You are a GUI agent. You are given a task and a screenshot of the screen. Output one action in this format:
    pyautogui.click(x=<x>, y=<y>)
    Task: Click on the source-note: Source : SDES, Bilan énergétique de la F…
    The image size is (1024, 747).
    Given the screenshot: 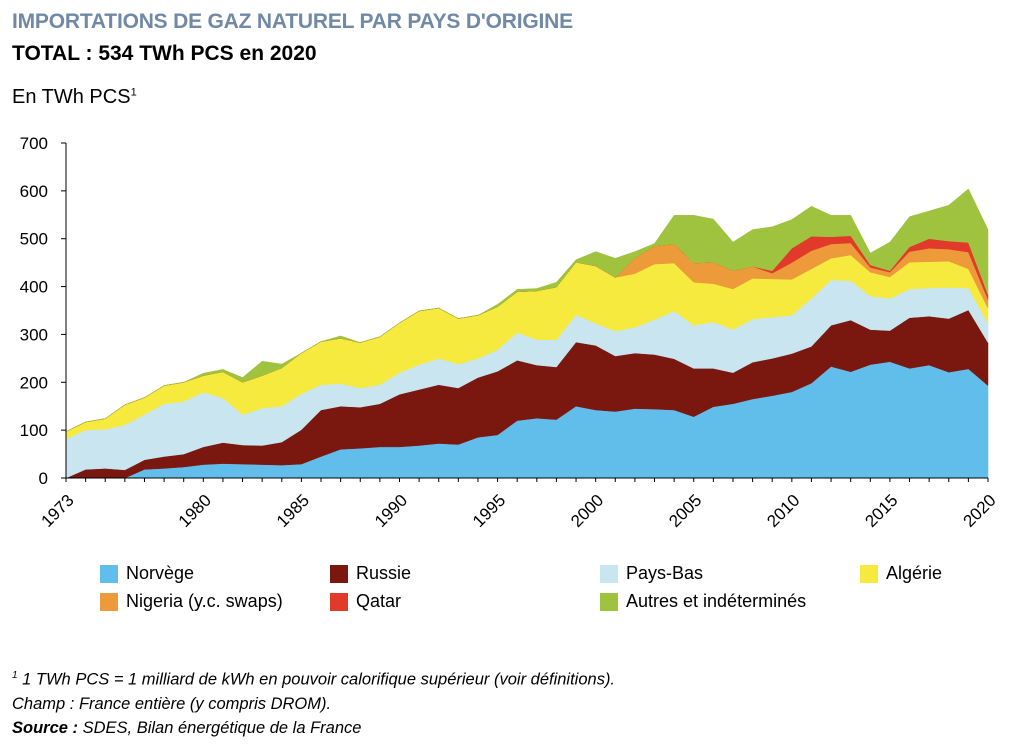 What is the action you would take?
    pyautogui.click(x=313, y=728)
    